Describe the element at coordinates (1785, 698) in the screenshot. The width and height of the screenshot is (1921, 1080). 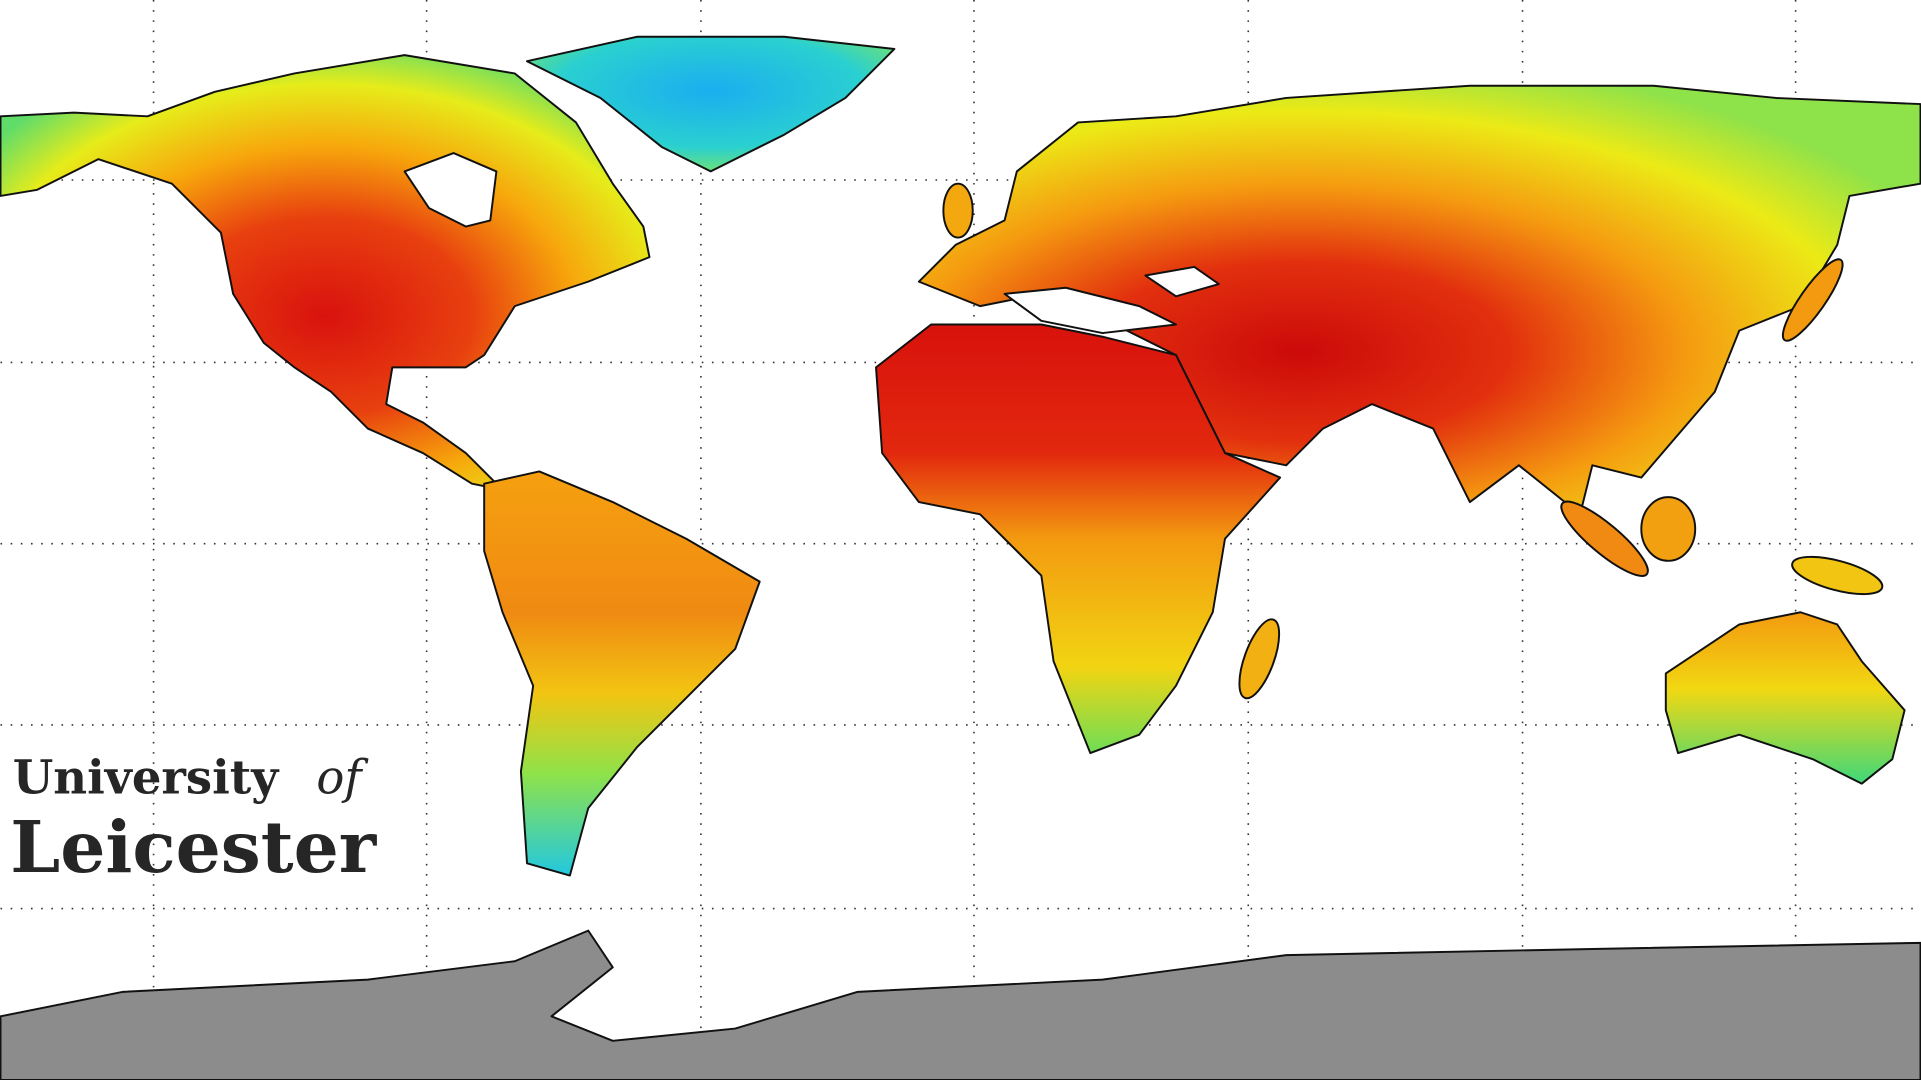
I see `australia` at that location.